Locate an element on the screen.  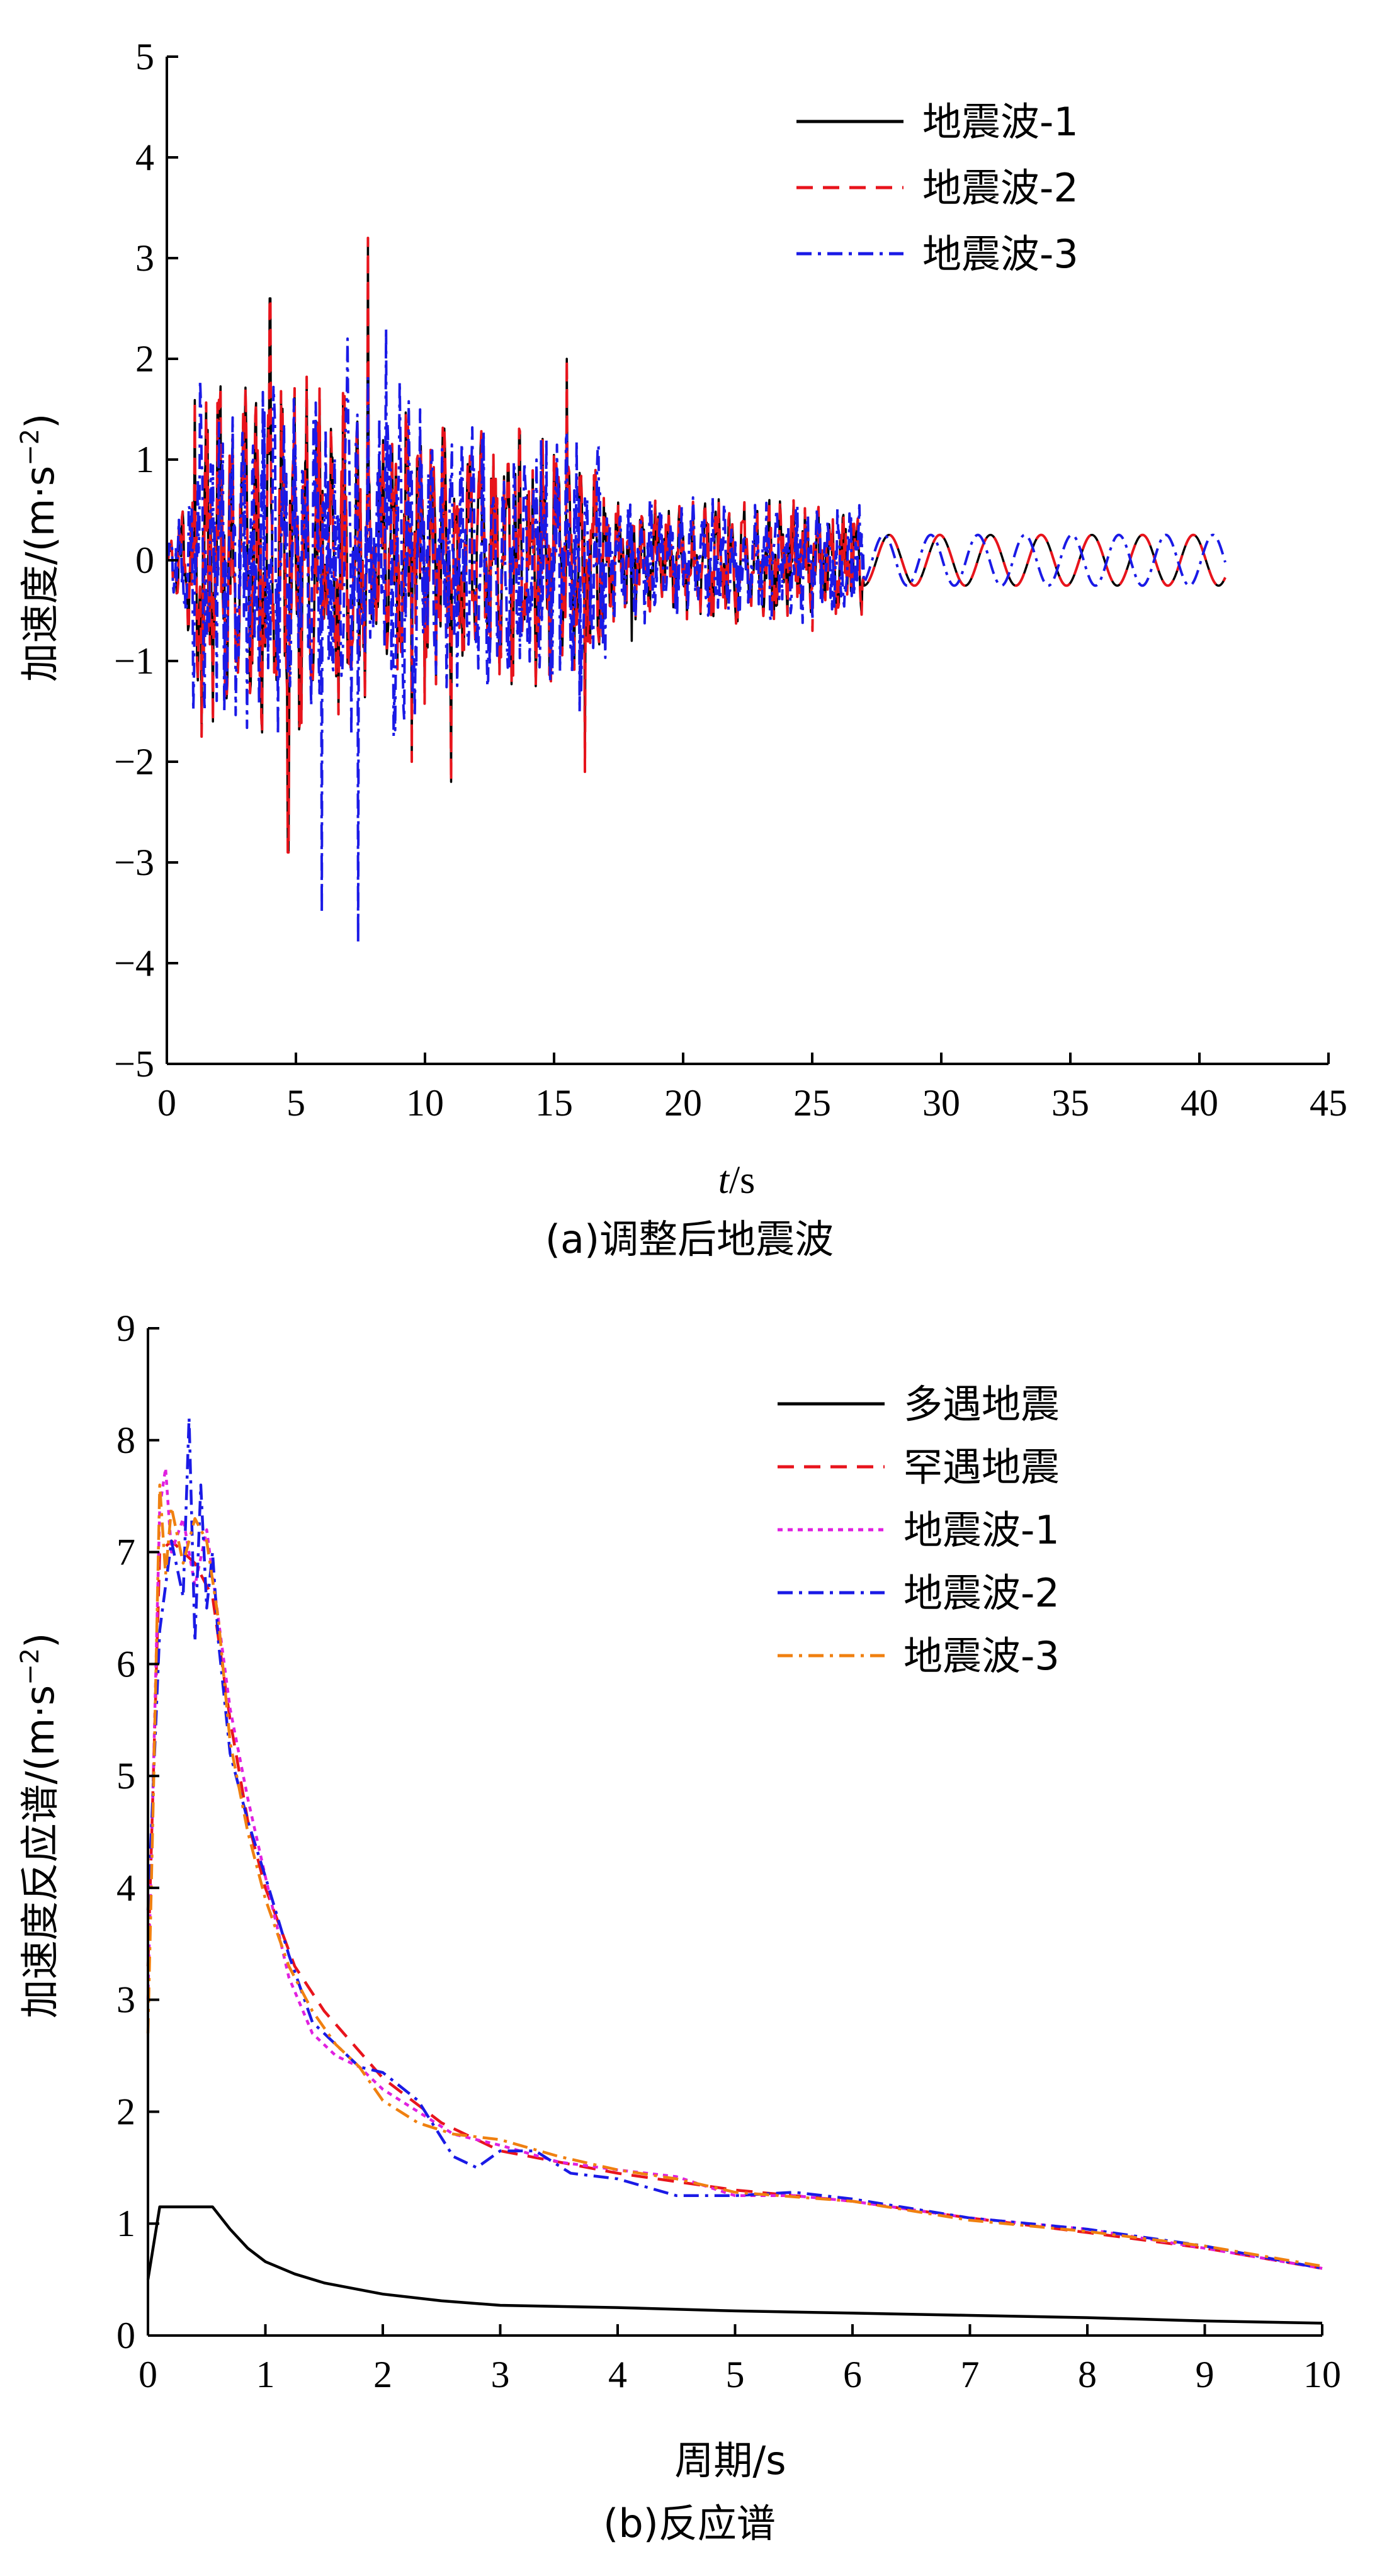
x-tick-label: 40 is located at coordinates (1199, 1103).